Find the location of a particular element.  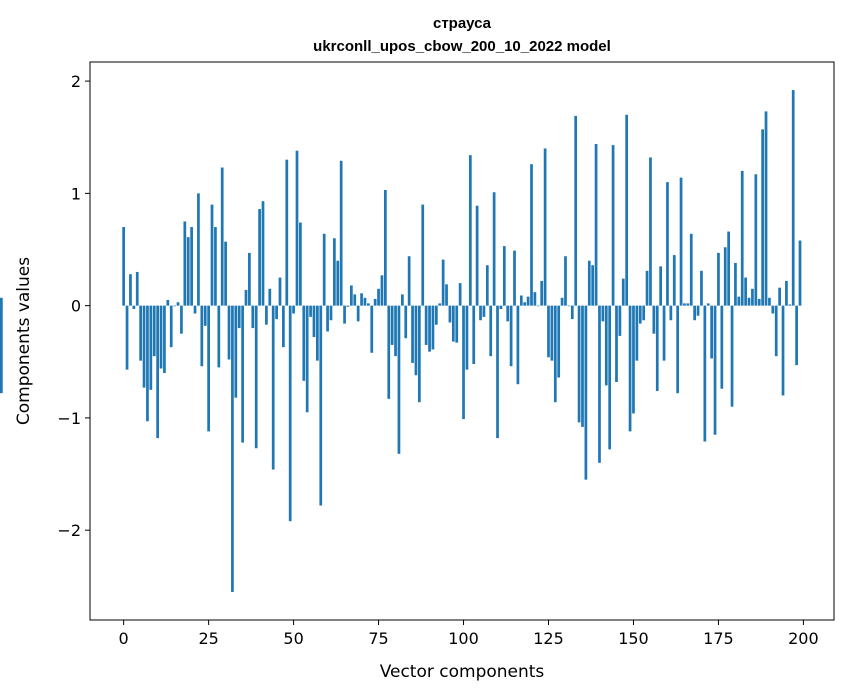

x-tick-label: 100 is located at coordinates (463, 638).